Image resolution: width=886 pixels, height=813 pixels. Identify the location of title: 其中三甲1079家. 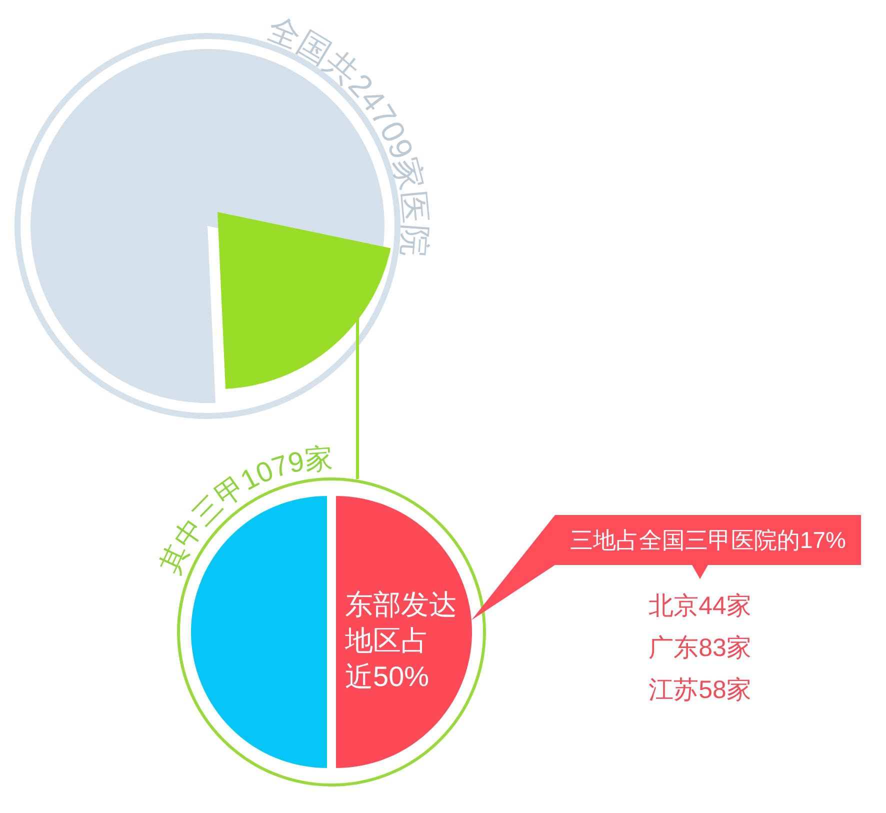
(244, 510).